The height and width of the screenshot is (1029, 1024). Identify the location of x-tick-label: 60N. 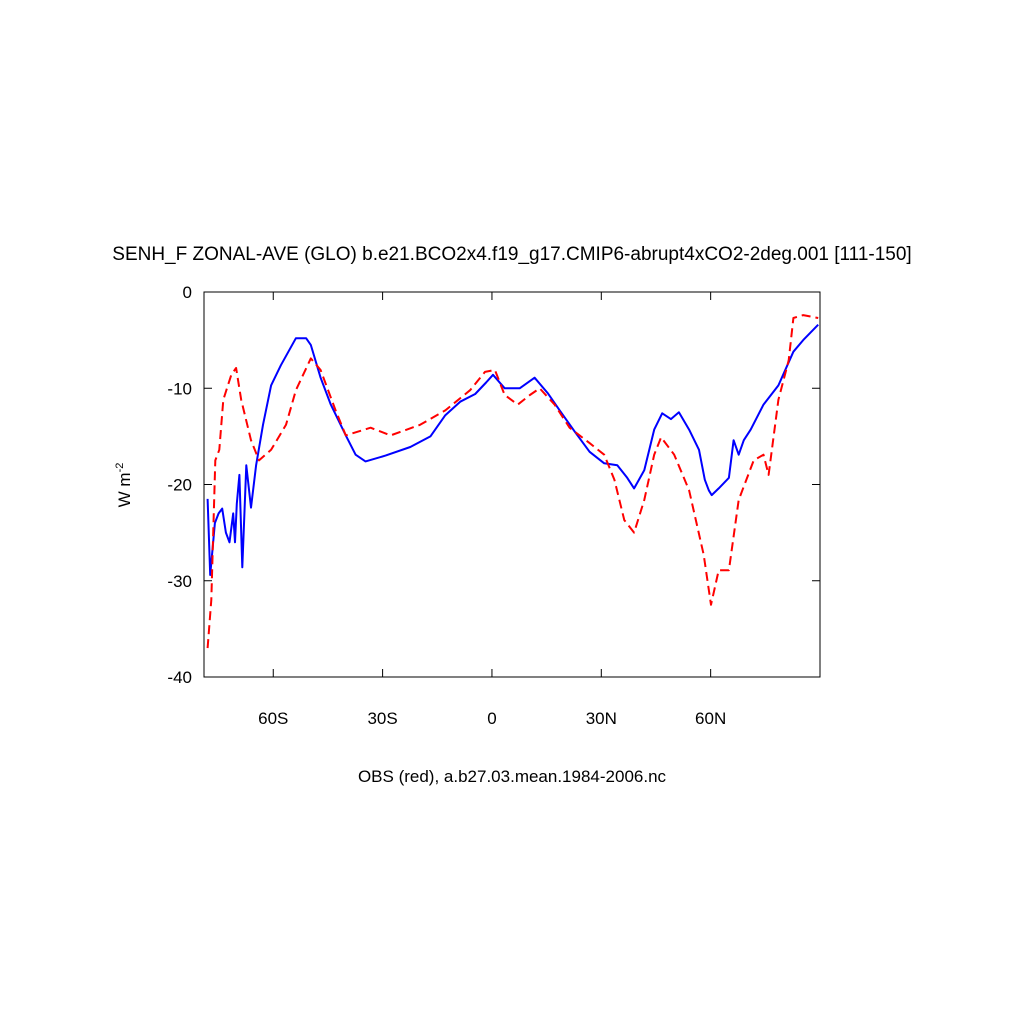
(710, 718).